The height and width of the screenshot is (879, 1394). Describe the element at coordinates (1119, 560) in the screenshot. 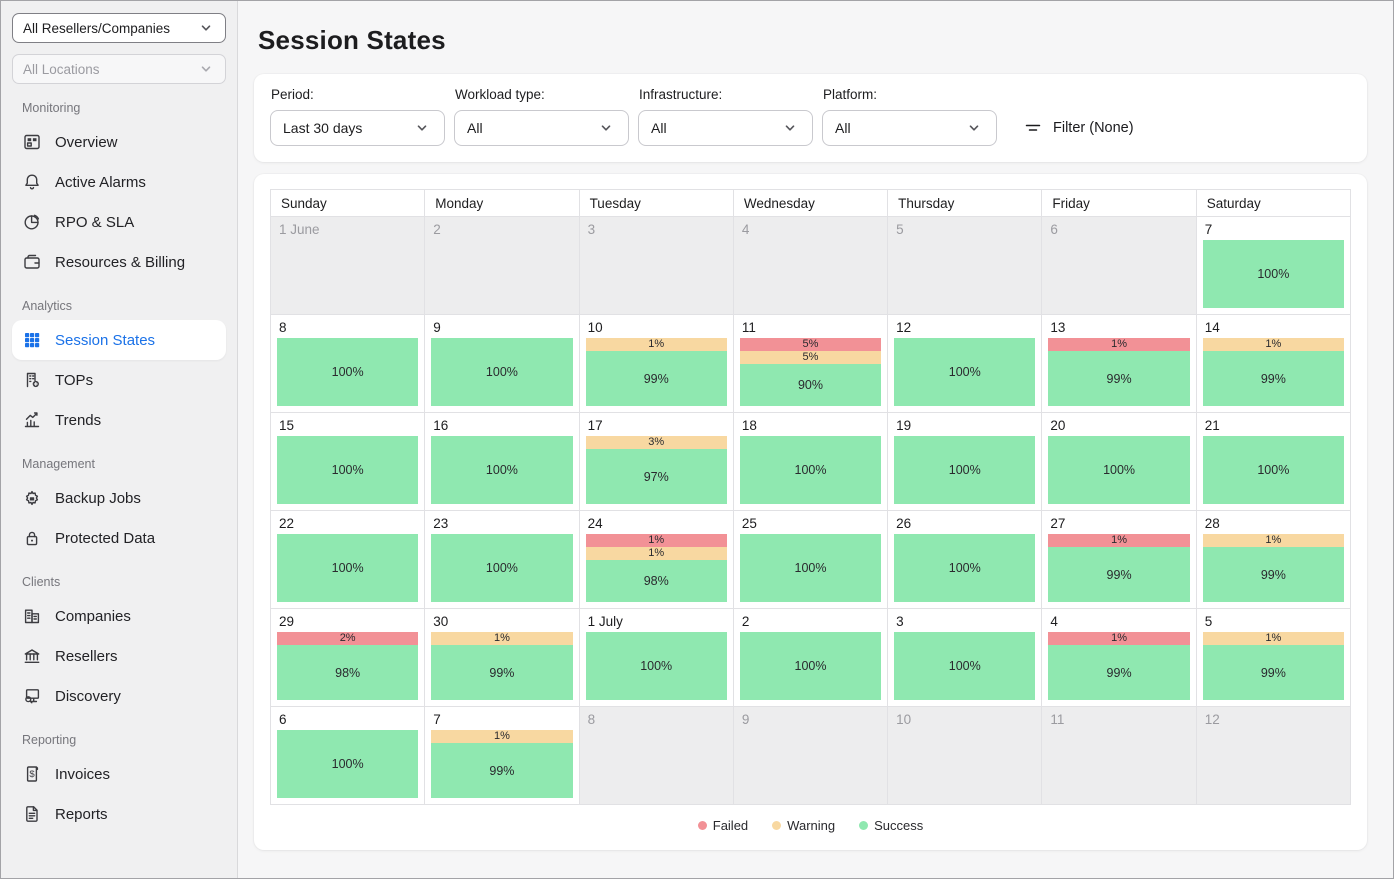

I see `calendar-day-cell: 27 1% 99%` at that location.